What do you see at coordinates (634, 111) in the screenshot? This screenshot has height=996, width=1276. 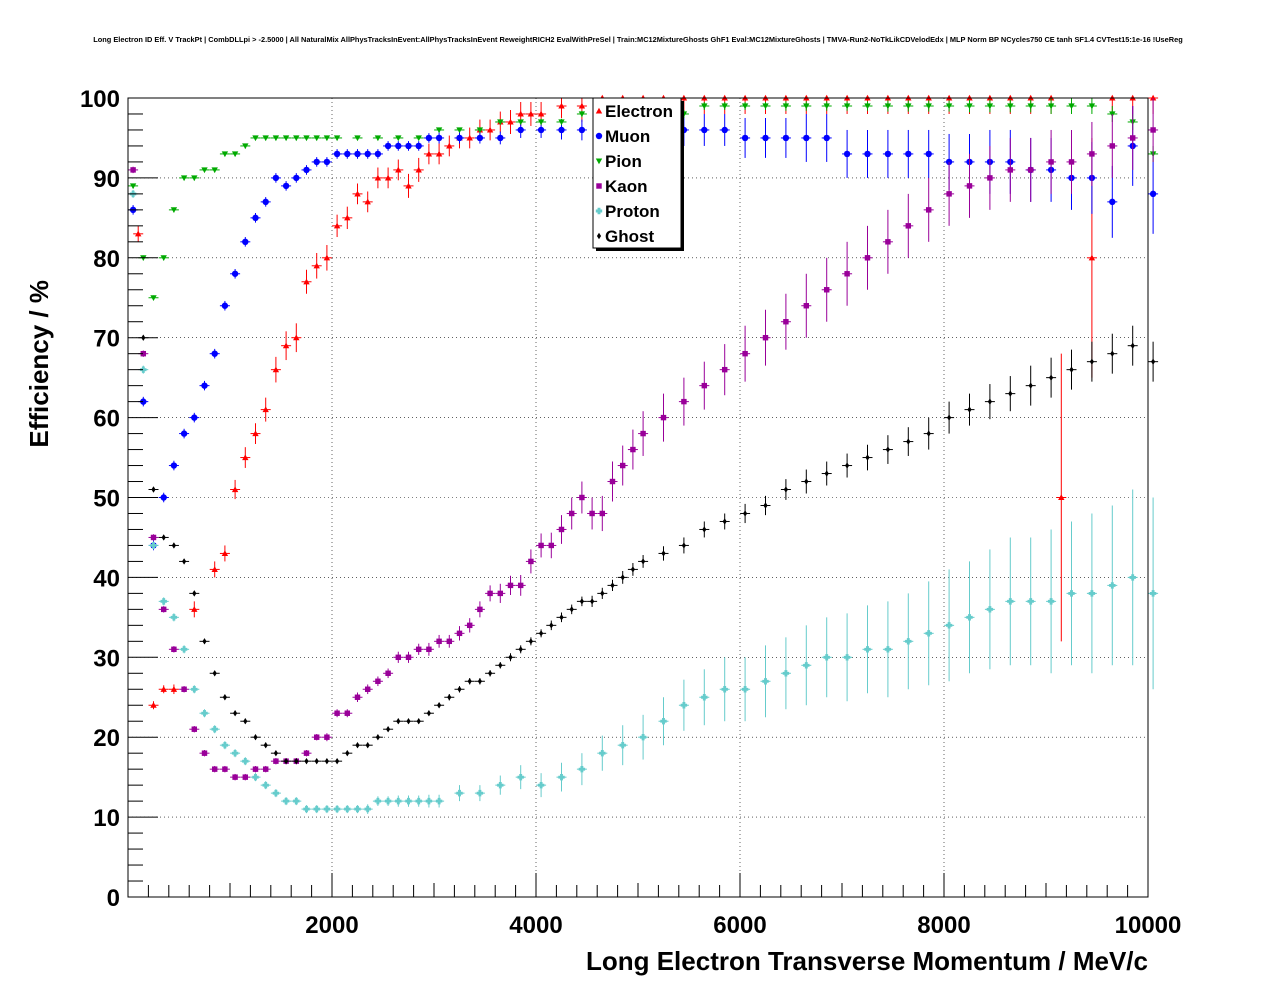 I see `legend-entry-electron: Electron` at bounding box center [634, 111].